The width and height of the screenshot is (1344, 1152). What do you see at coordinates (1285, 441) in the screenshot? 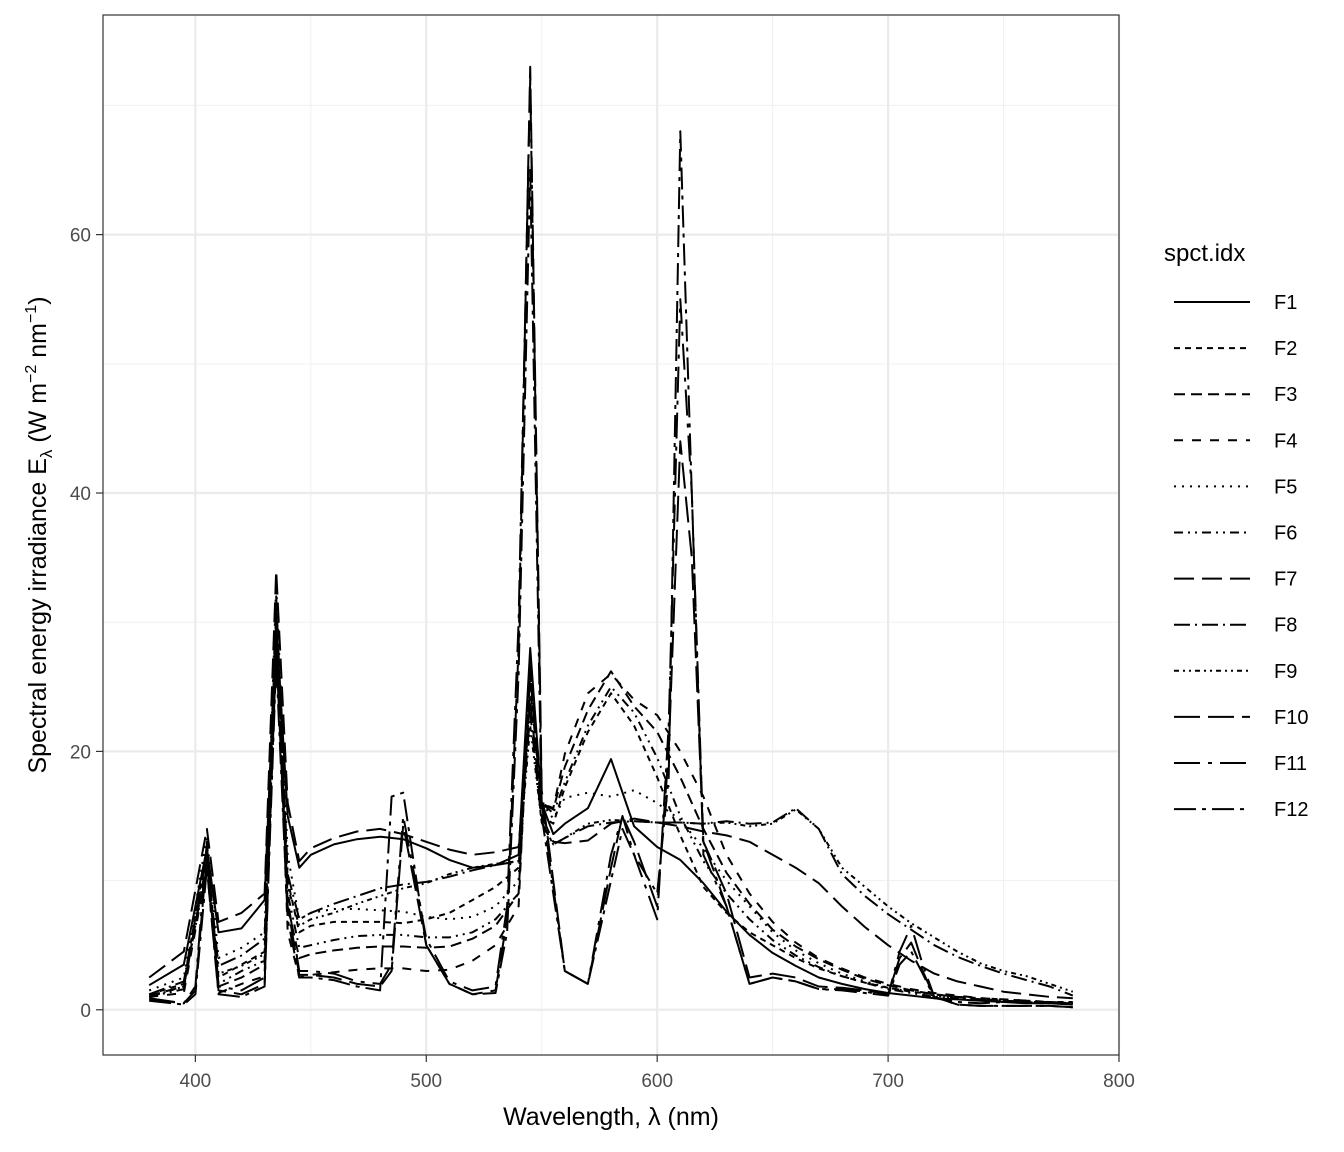
I see `legend-label-f4: F4` at bounding box center [1285, 441].